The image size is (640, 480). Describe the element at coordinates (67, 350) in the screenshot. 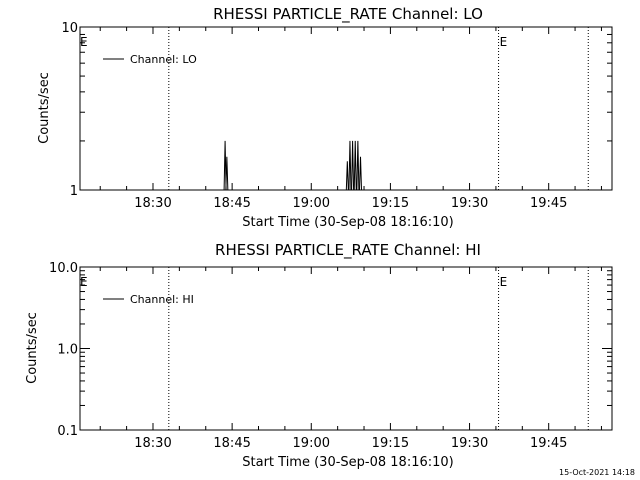

I see `panel-hi-y-tick-label: 1.0` at that location.